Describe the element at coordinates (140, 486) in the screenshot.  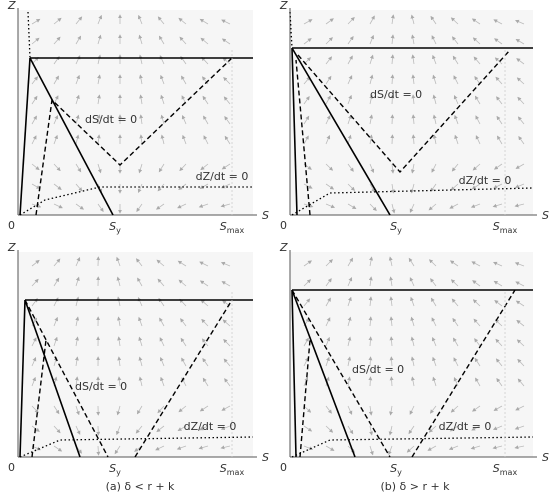
I see `caption: (a) δ < r + k` at that location.